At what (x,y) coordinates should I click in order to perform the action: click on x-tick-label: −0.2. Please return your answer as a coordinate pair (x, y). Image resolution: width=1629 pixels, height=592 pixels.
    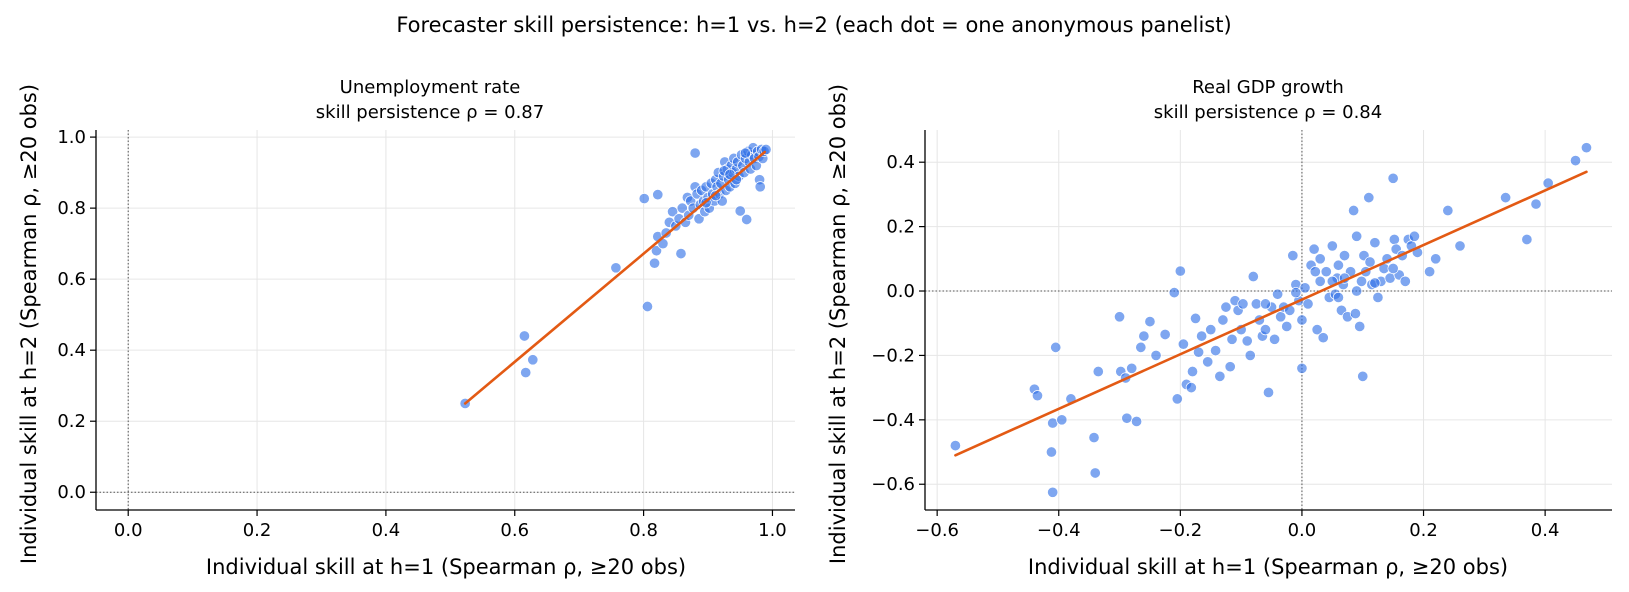
    Looking at the image, I should click on (1180, 530).